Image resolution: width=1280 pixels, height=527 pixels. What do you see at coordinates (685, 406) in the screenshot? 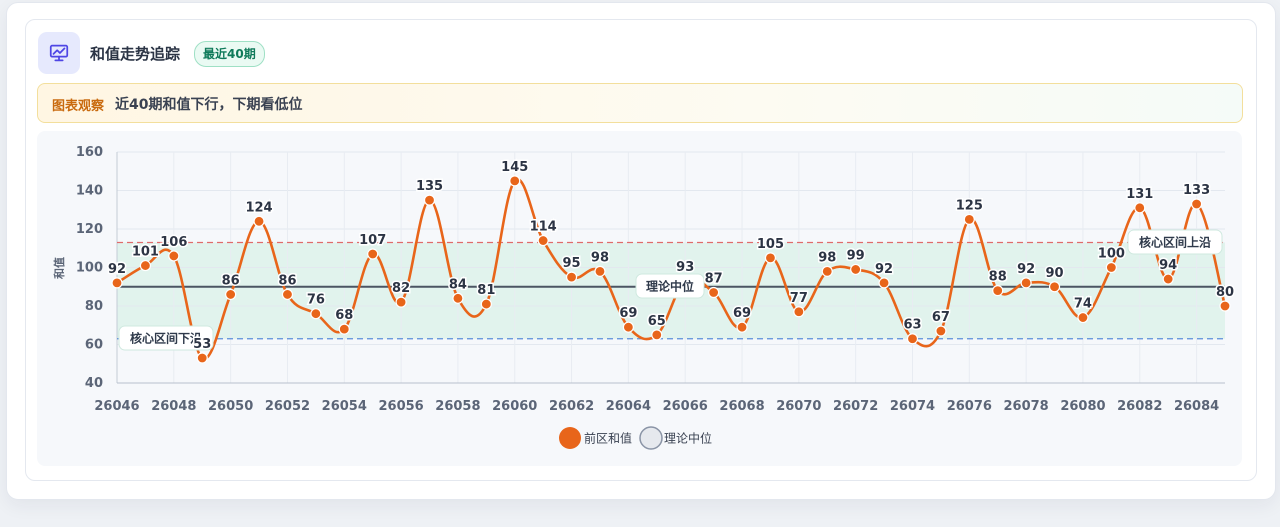
I see `x-tick-label: 26066` at bounding box center [685, 406].